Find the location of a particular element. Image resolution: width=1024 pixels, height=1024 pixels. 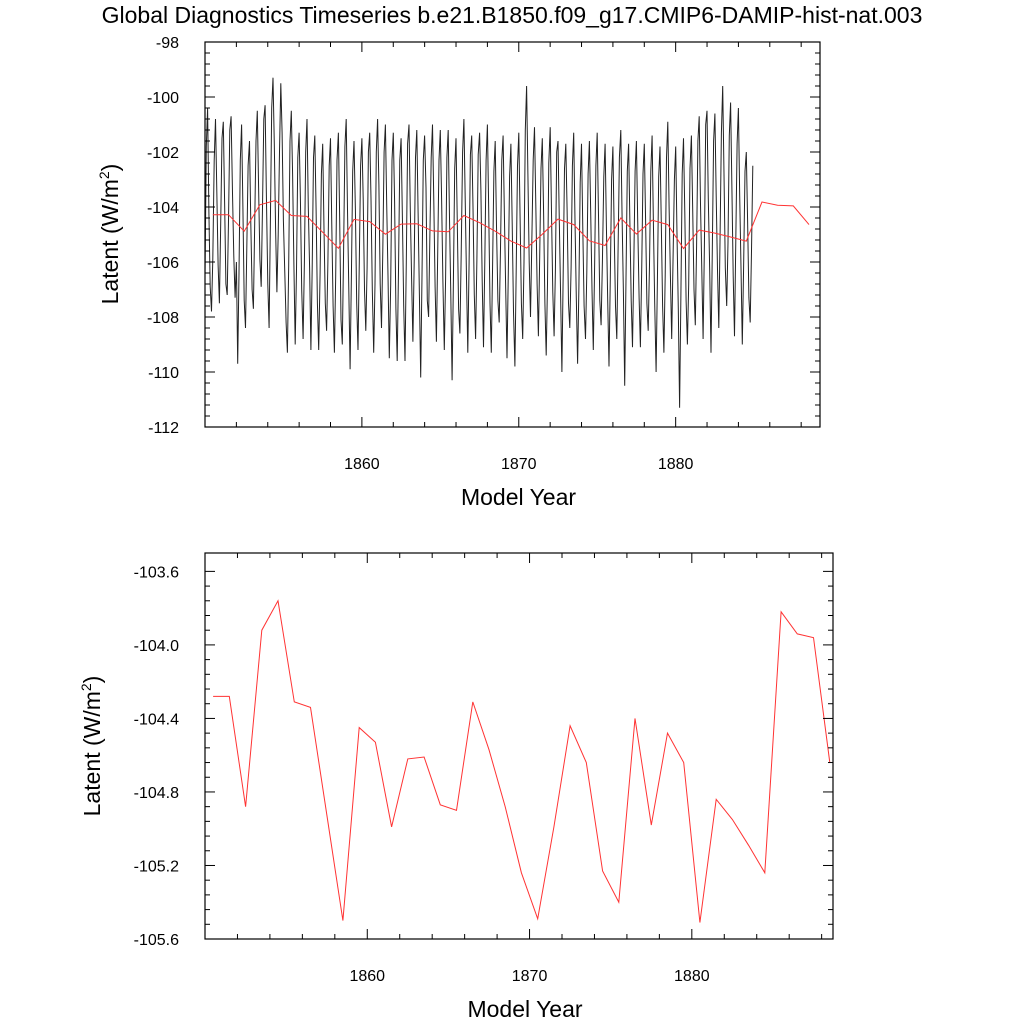

y-tick-label: -104.8 is located at coordinates (156, 793).